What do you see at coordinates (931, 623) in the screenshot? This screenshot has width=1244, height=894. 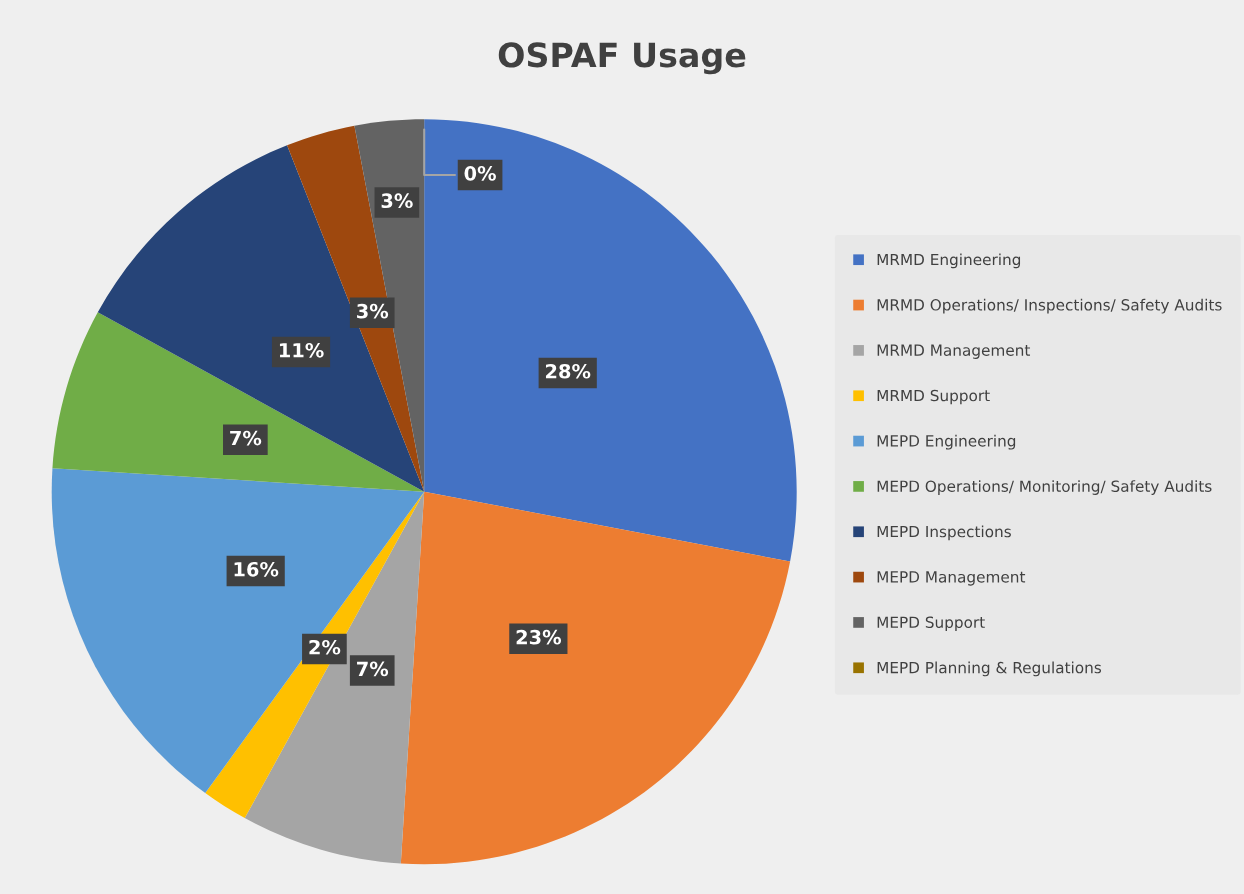 I see `legend-label: MEPD Support` at bounding box center [931, 623].